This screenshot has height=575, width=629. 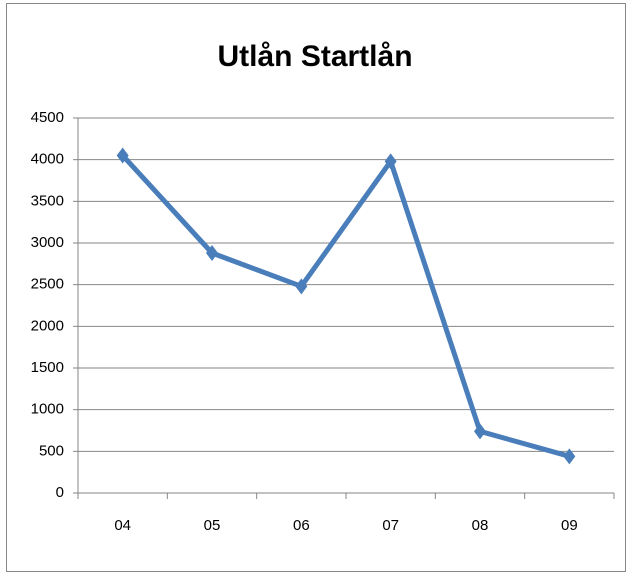 I want to click on y-tick-label: 4500, so click(x=47, y=117).